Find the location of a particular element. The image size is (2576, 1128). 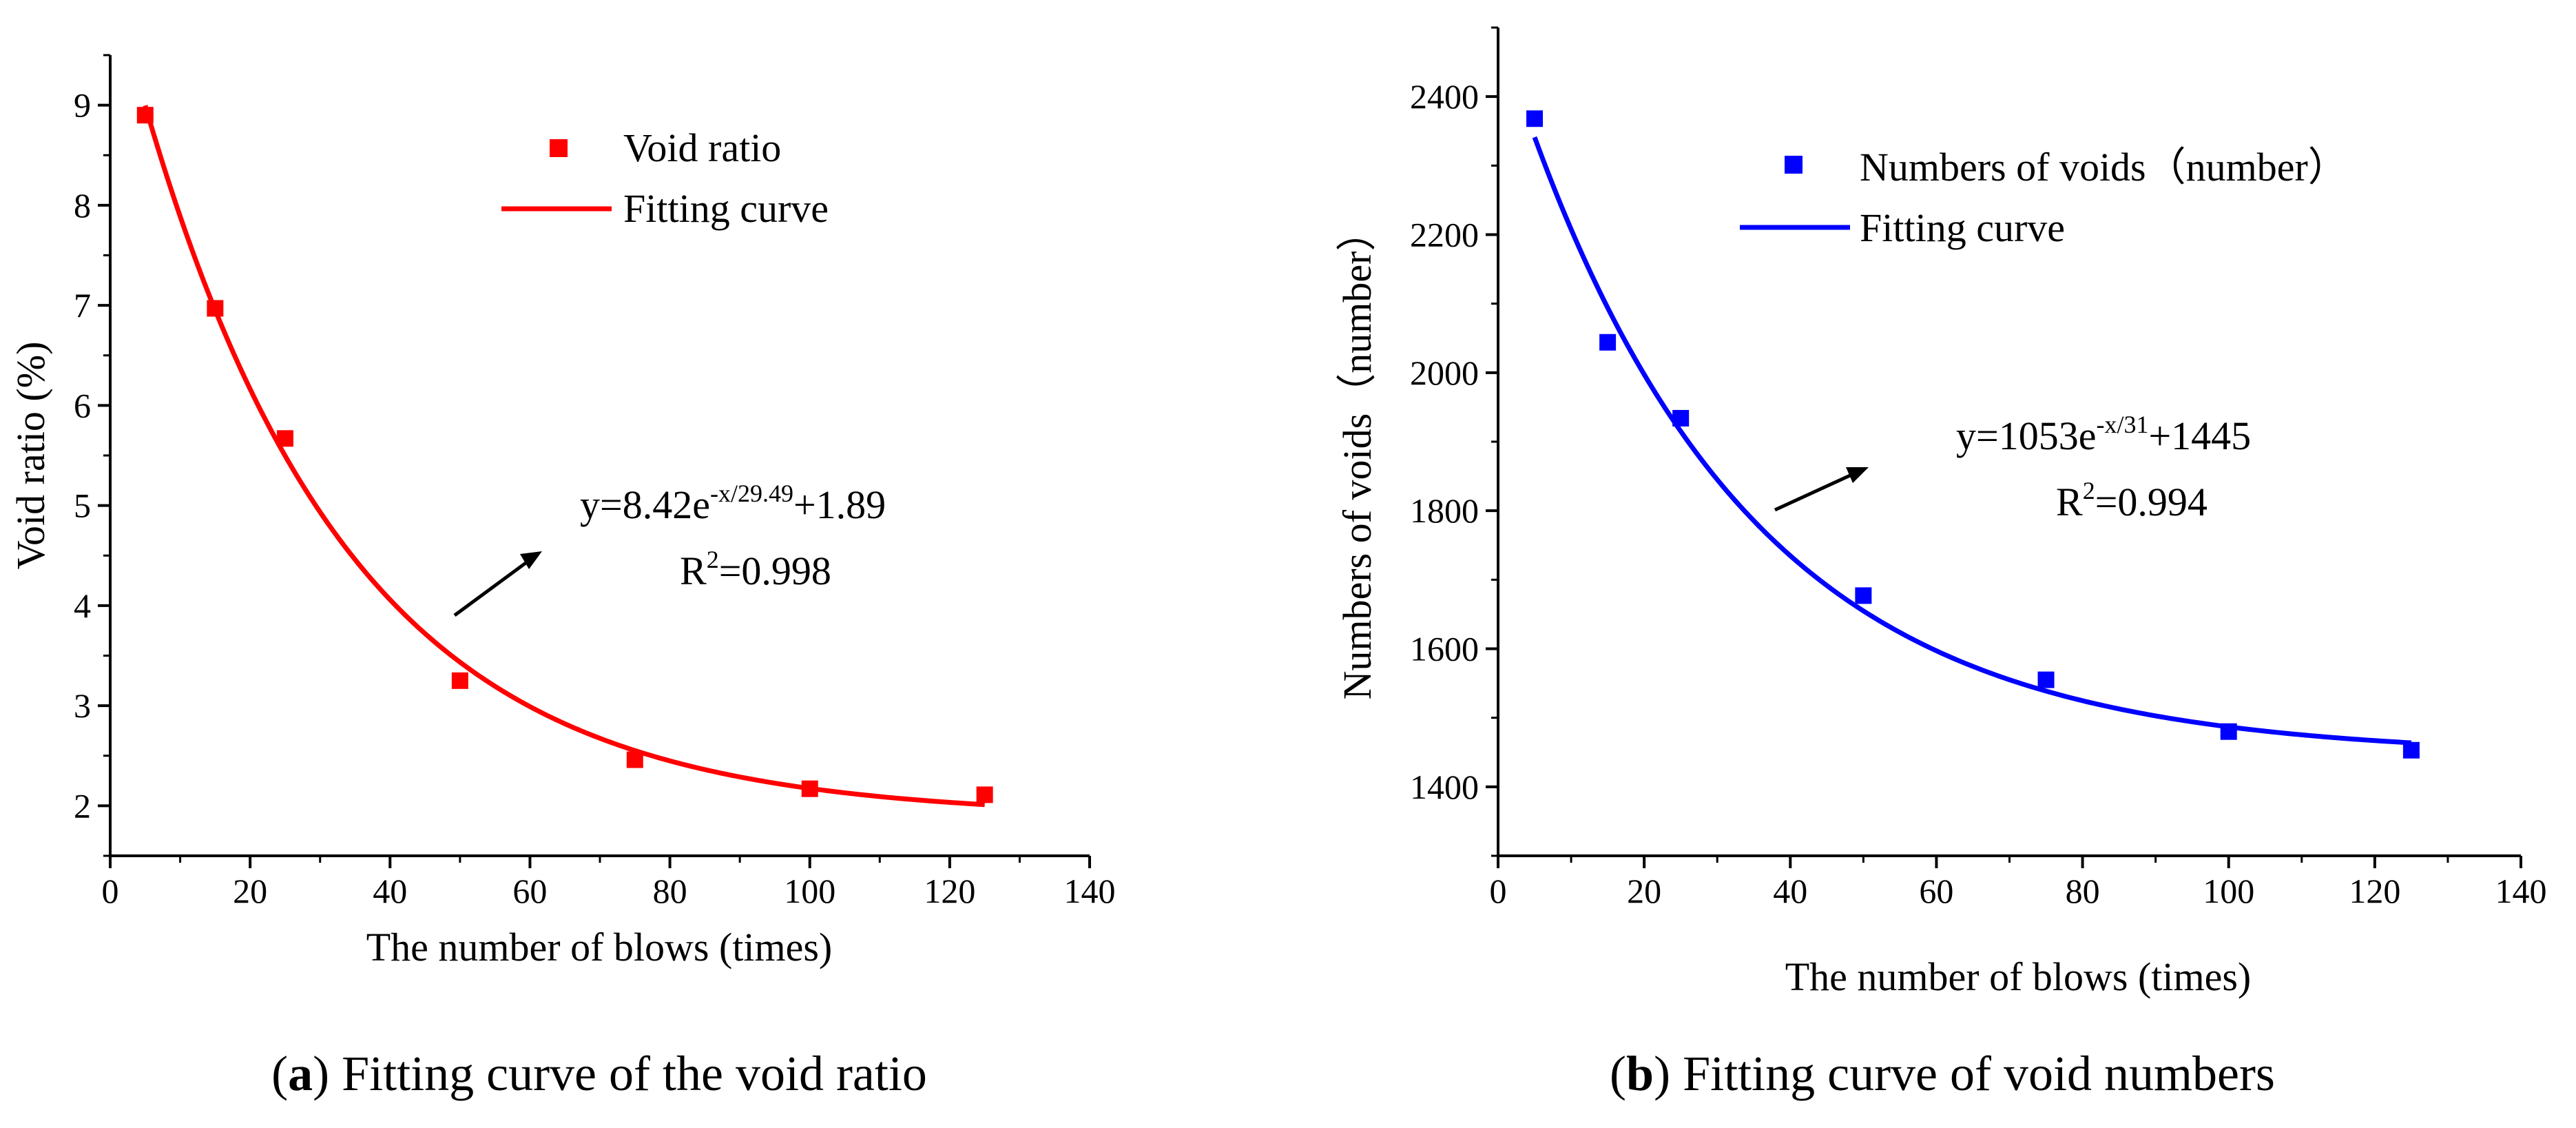

chart-a-y-axis-title: Void ratio (%) is located at coordinates (30, 456).